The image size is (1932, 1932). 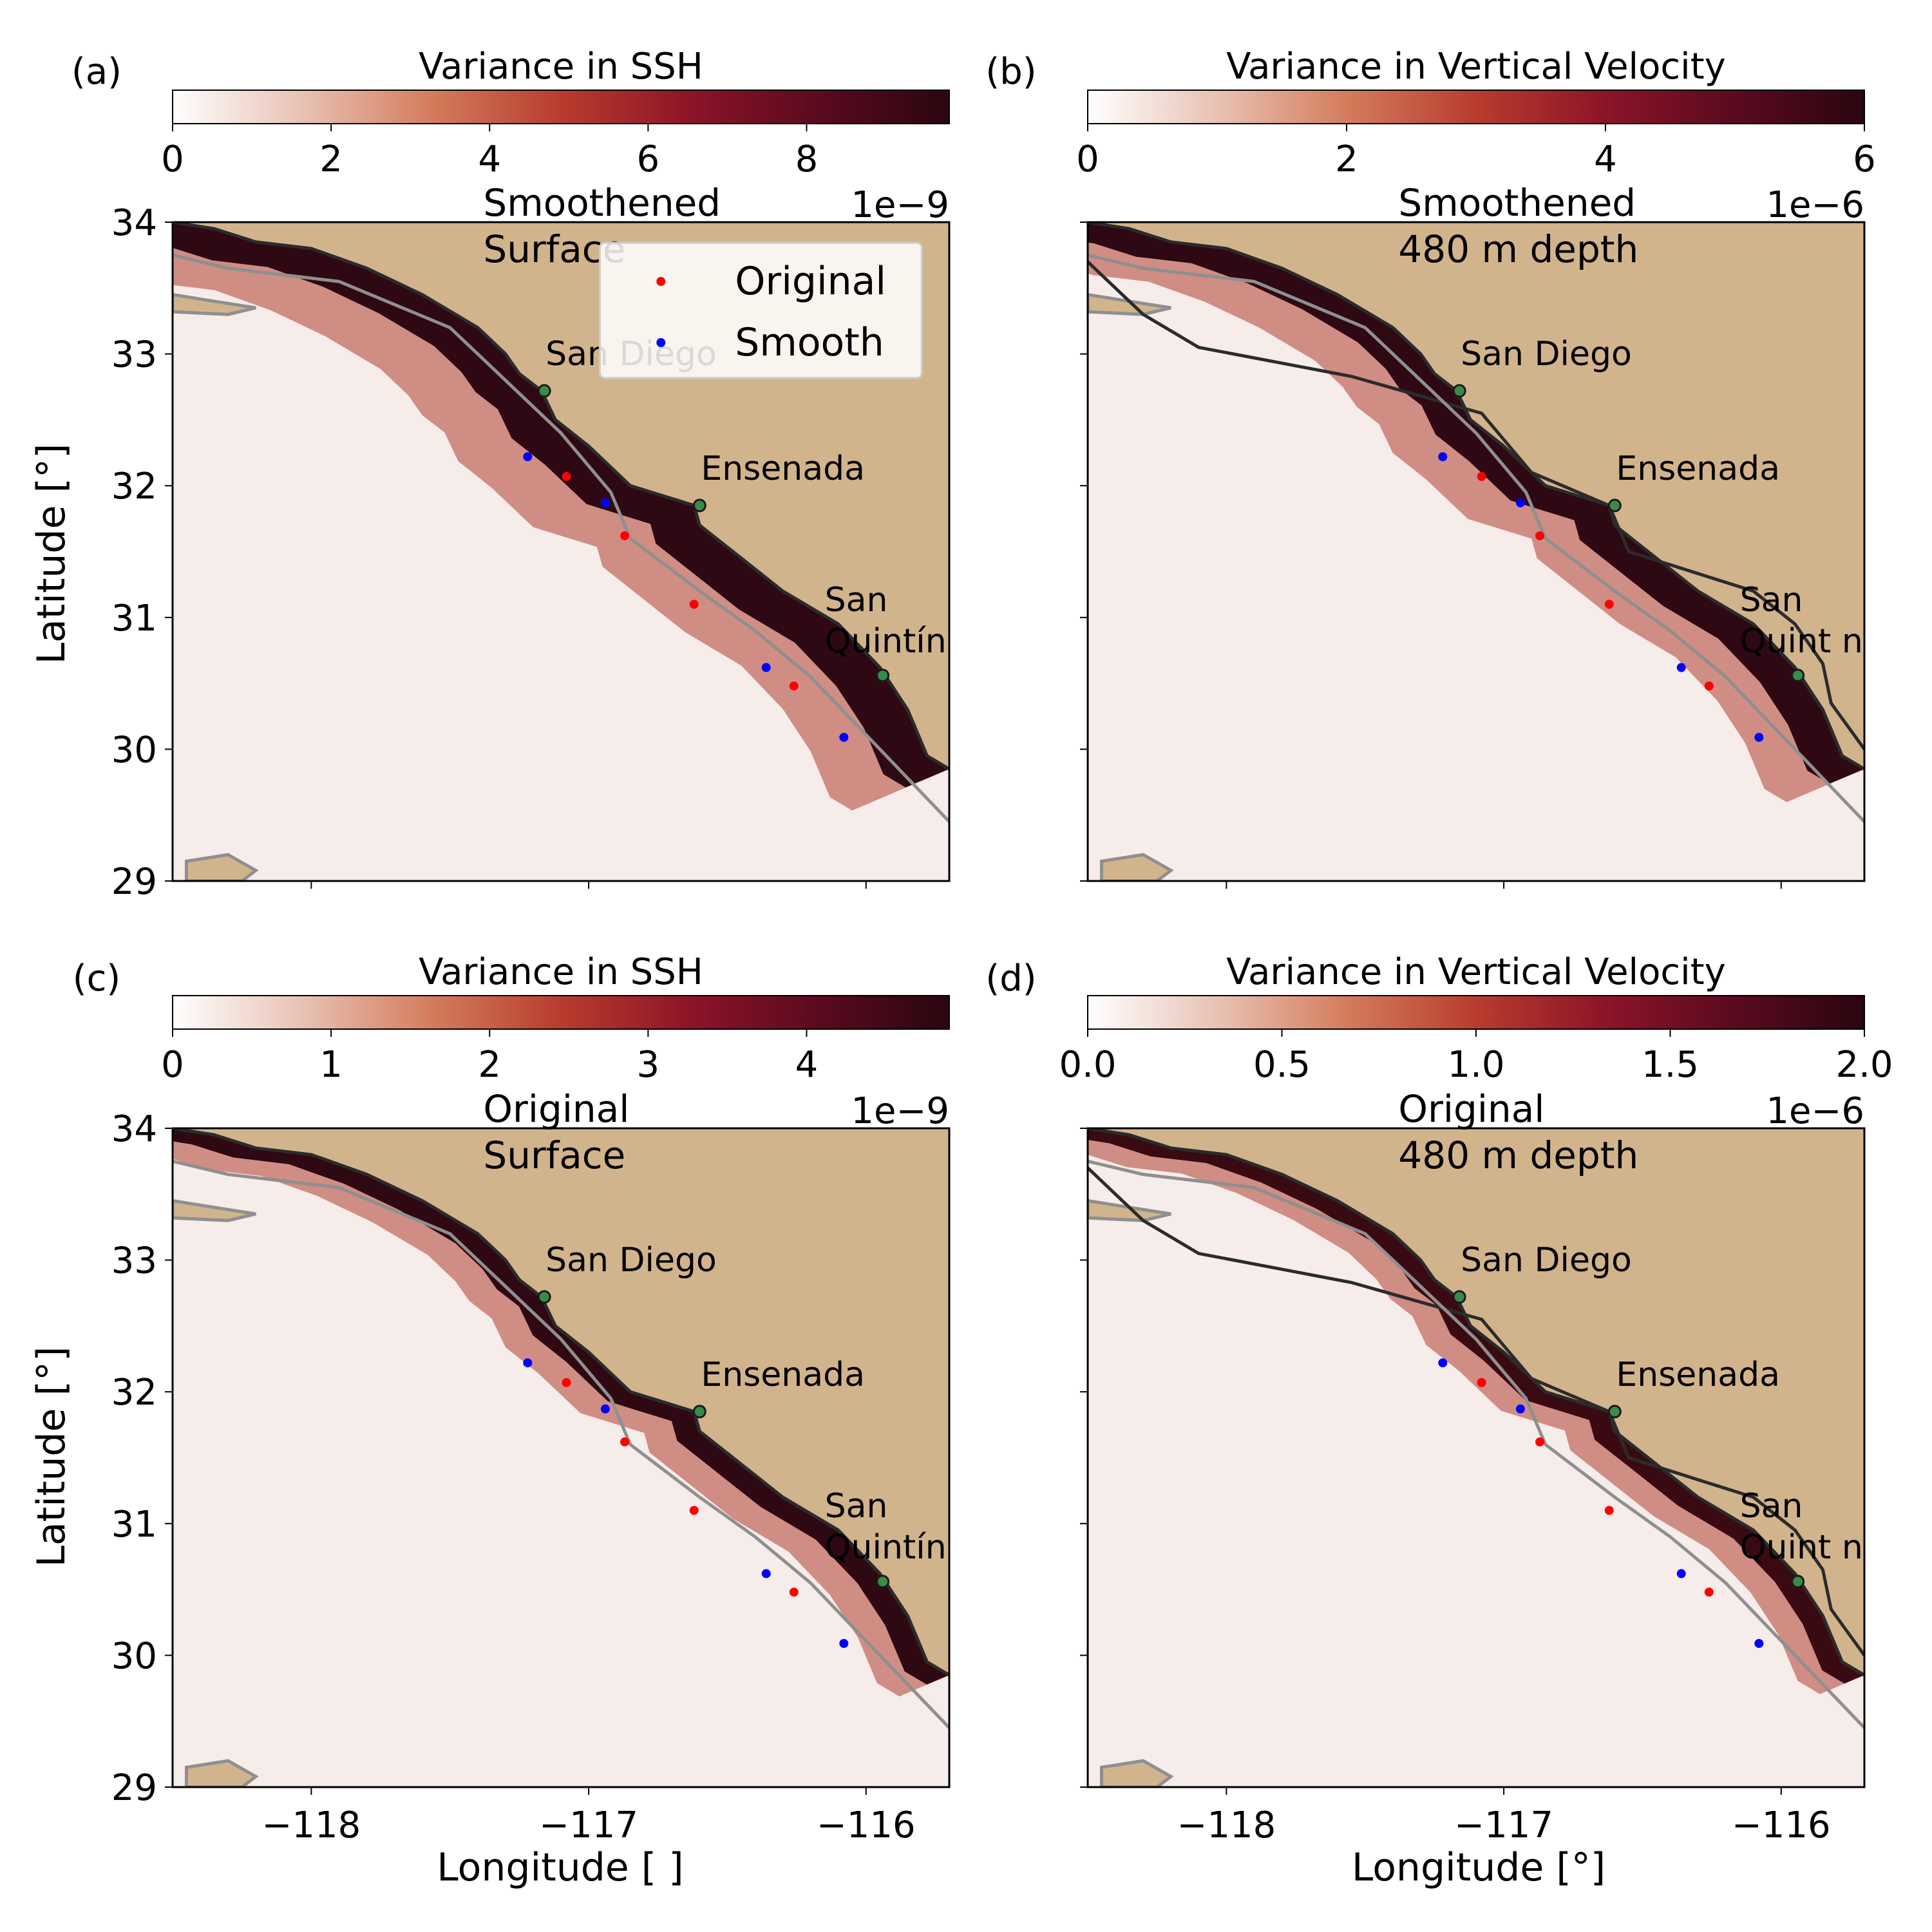 What do you see at coordinates (661, 281) in the screenshot?
I see `legend-original-marker` at bounding box center [661, 281].